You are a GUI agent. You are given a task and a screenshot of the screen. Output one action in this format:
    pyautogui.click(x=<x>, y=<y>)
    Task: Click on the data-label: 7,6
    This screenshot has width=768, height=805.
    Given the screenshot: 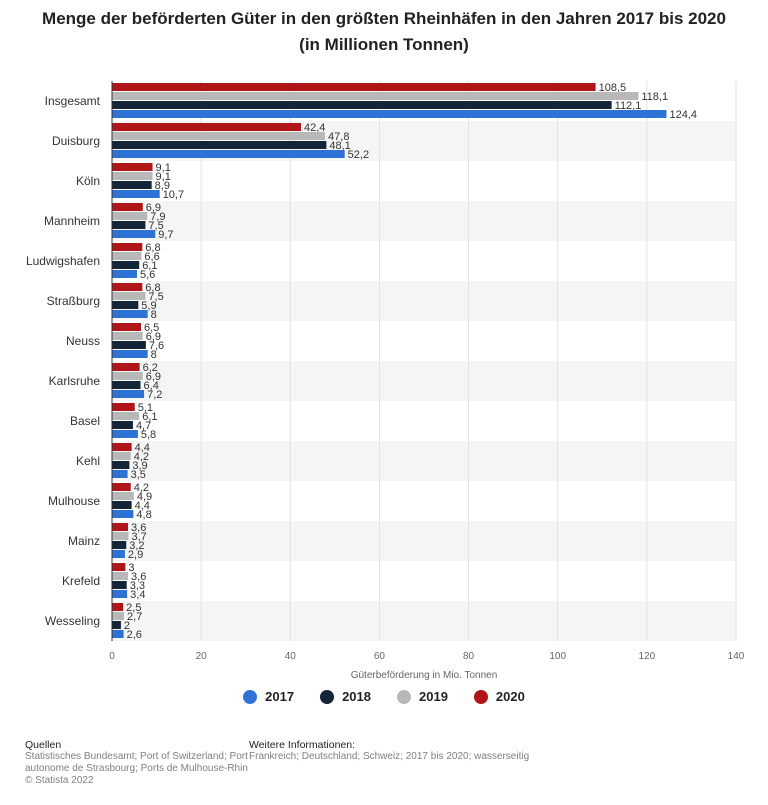 What is the action you would take?
    pyautogui.click(x=156, y=346)
    